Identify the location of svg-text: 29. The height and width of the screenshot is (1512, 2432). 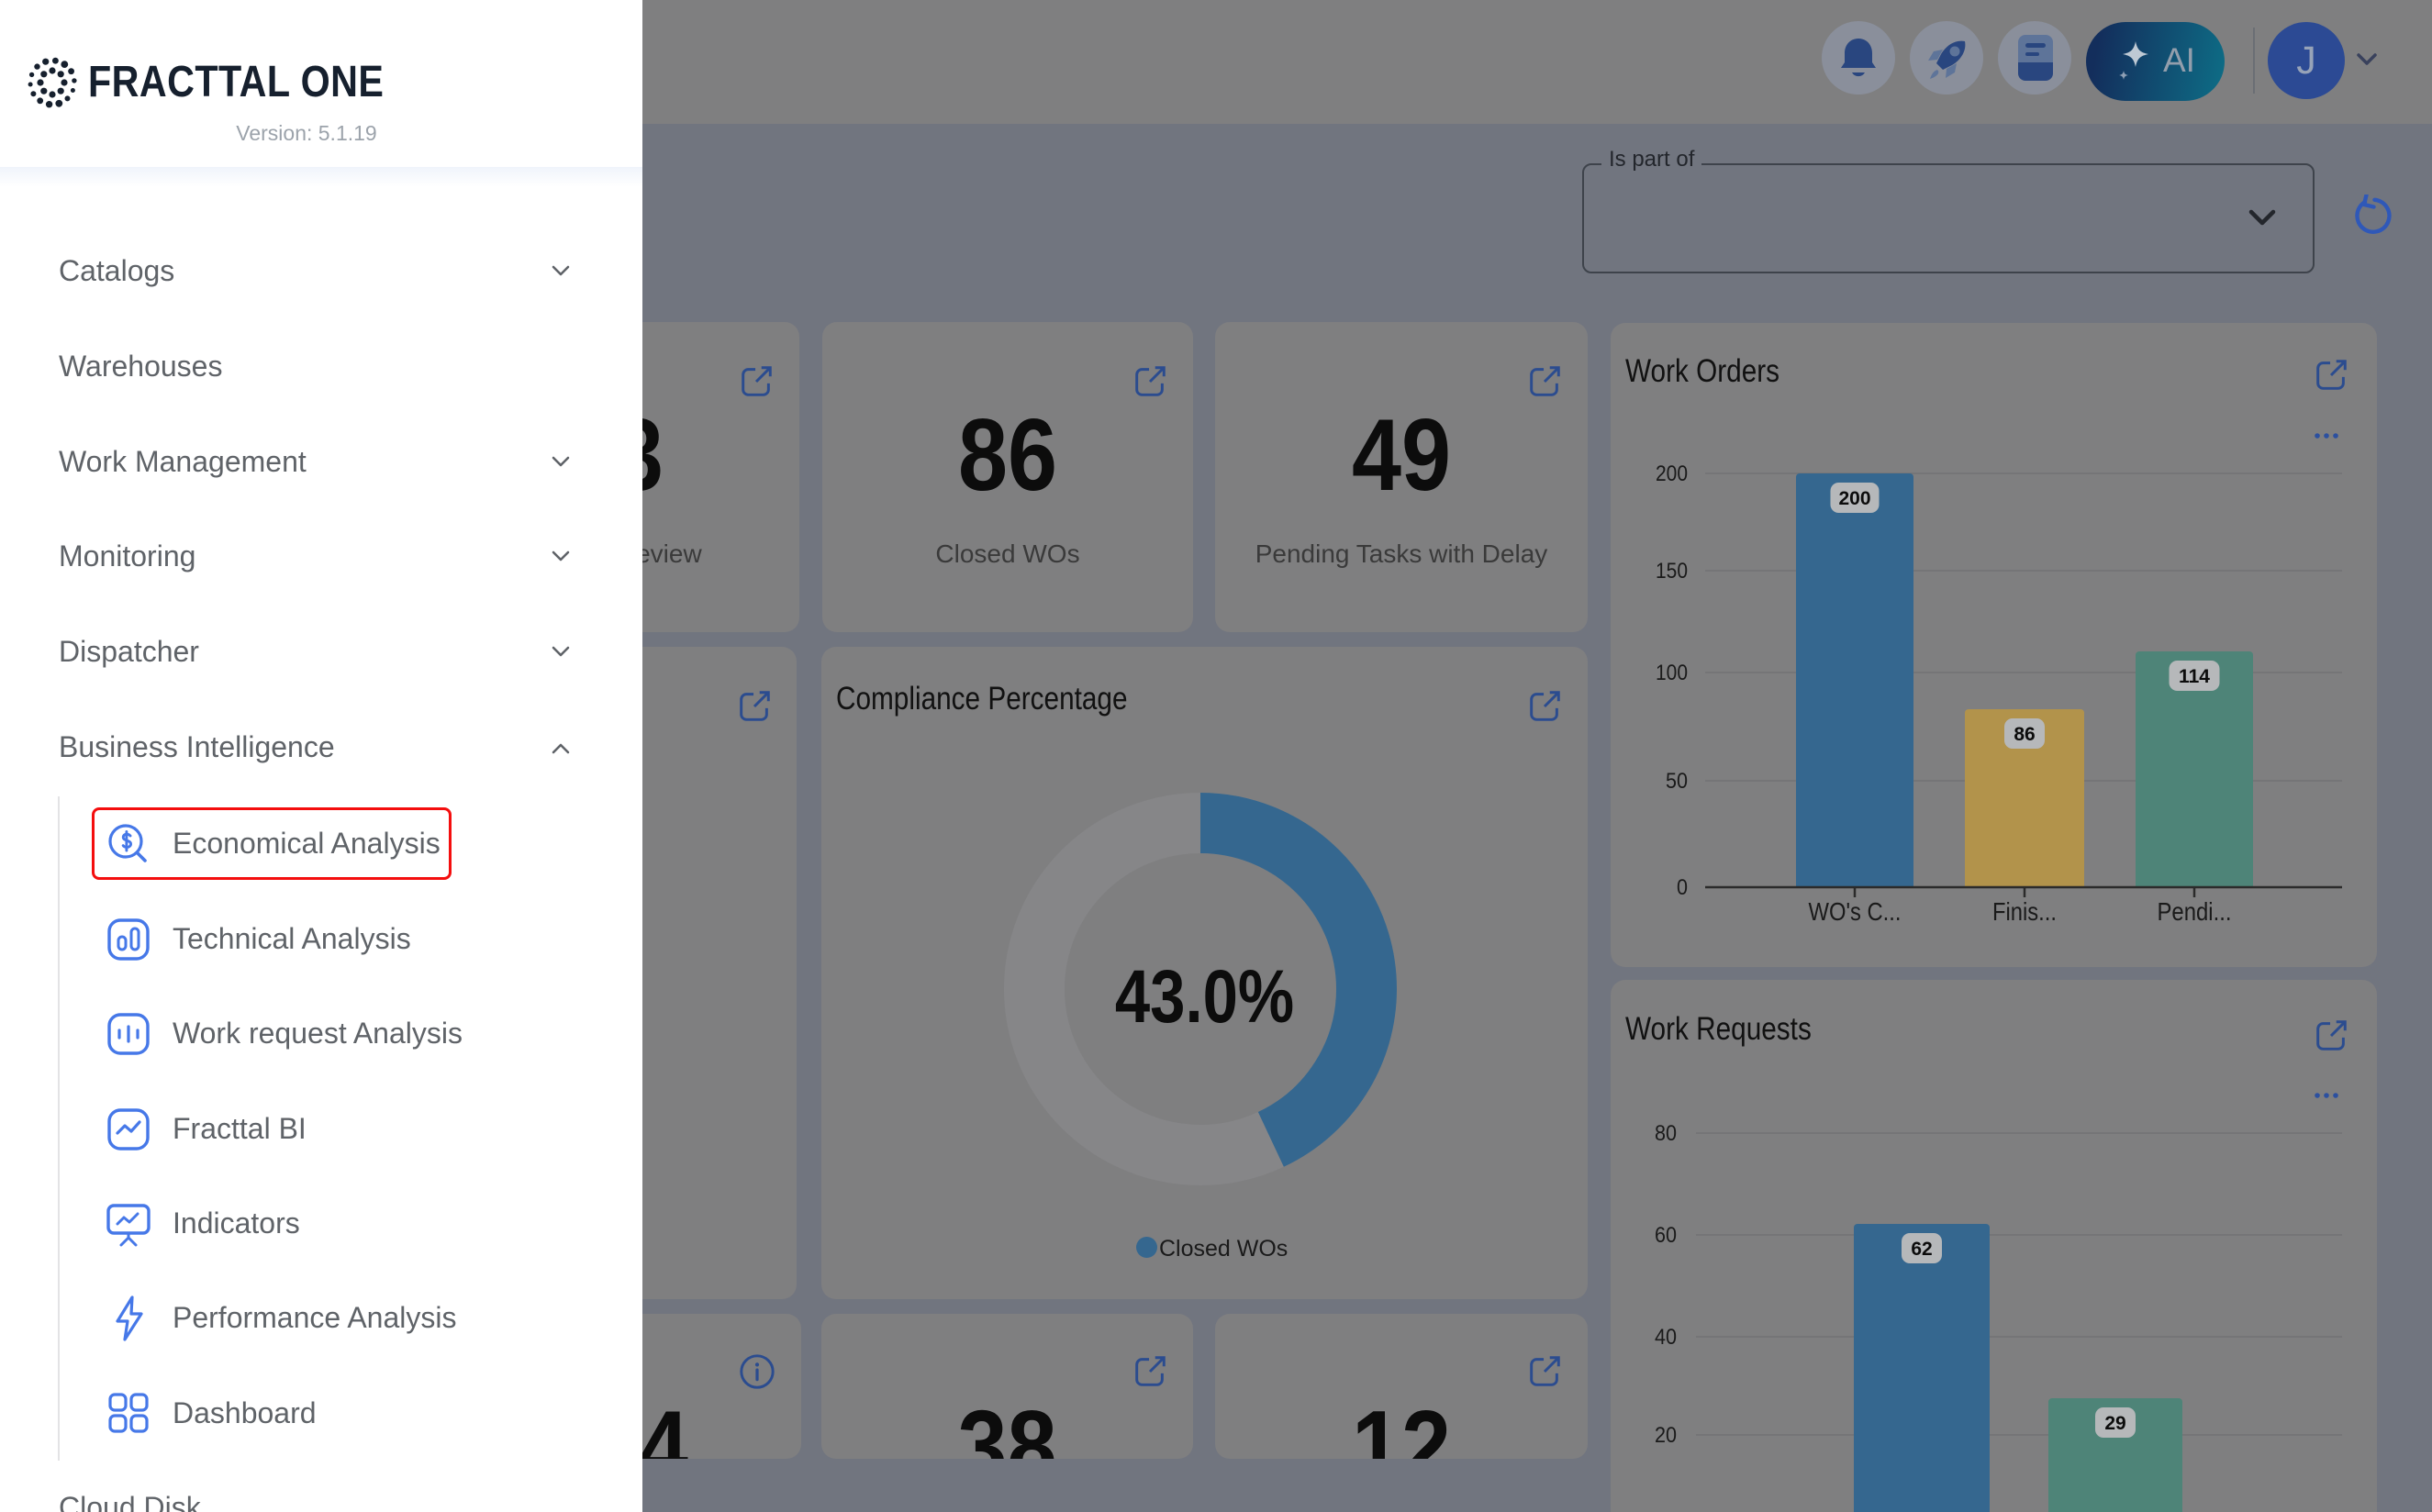
(2114, 1424).